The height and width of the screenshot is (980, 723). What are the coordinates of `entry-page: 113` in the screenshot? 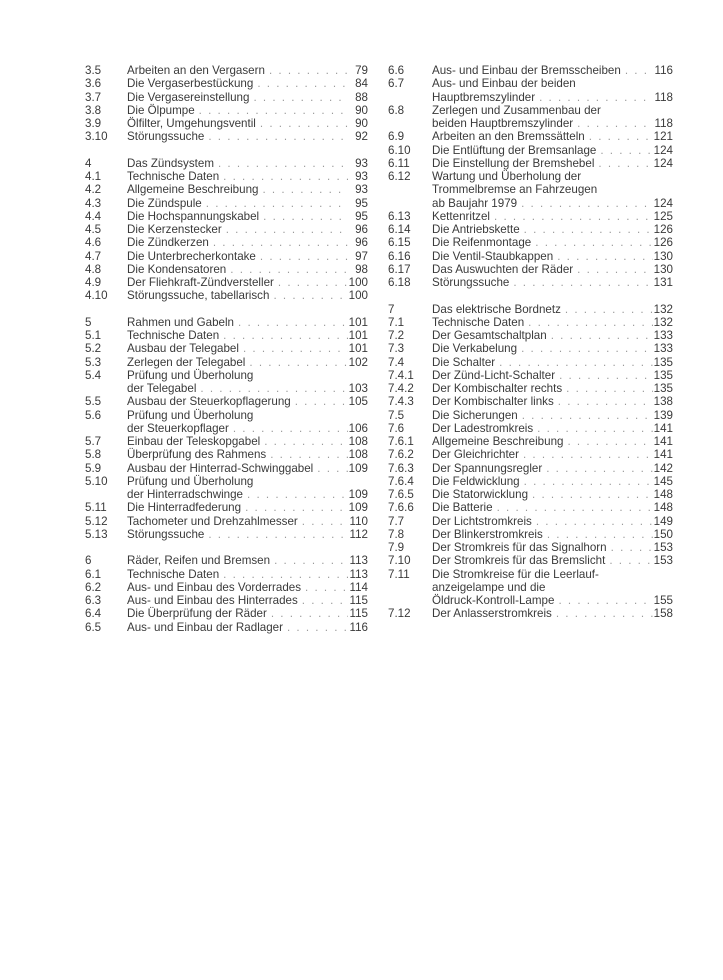 It's located at (358, 574).